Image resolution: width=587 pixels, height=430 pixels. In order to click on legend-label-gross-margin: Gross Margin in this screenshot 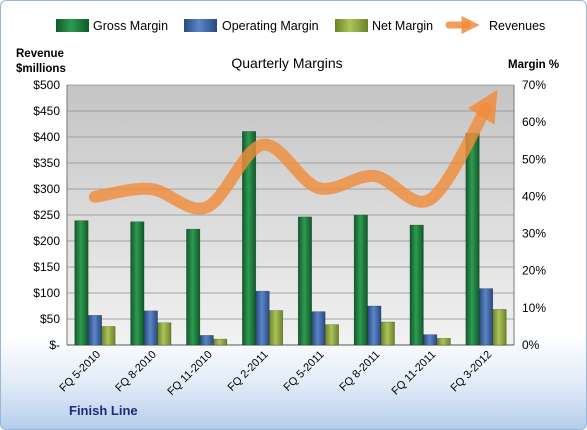, I will do `click(130, 26)`.